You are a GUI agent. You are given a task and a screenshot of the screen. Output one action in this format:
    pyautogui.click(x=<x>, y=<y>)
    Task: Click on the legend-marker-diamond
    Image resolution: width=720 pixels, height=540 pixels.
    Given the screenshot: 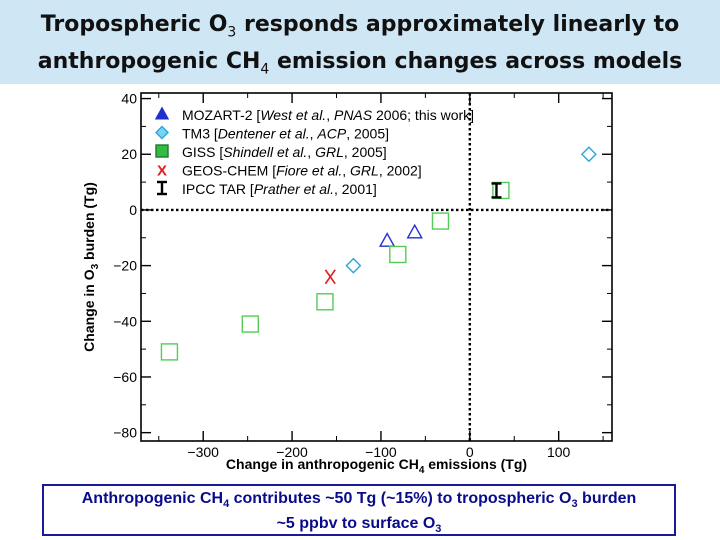 What is the action you would take?
    pyautogui.click(x=162, y=132)
    